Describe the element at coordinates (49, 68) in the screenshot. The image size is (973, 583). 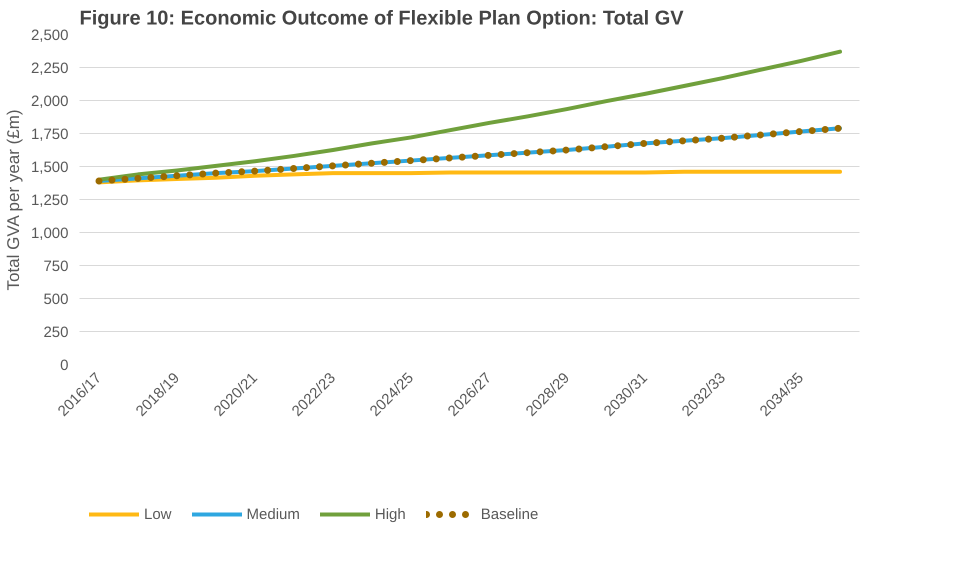
I see `y-tick-label: 2,250` at that location.